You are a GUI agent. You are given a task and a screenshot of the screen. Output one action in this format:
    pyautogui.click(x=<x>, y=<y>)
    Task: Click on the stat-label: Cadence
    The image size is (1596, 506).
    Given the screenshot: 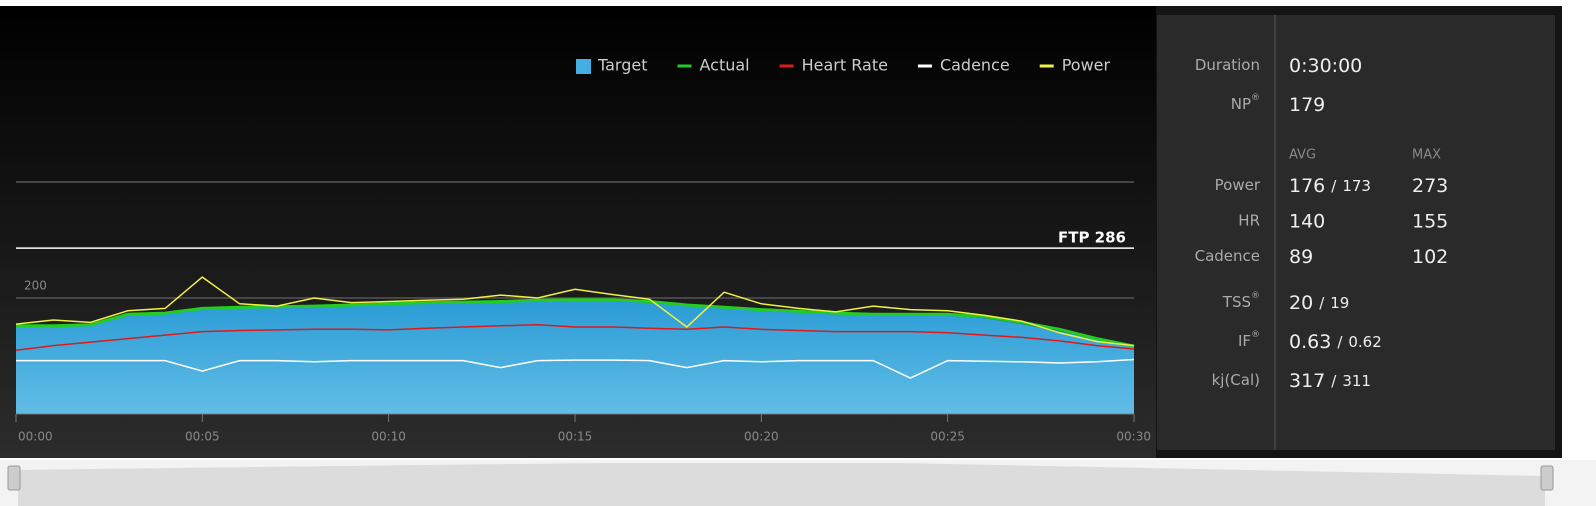 What is the action you would take?
    pyautogui.click(x=1227, y=256)
    